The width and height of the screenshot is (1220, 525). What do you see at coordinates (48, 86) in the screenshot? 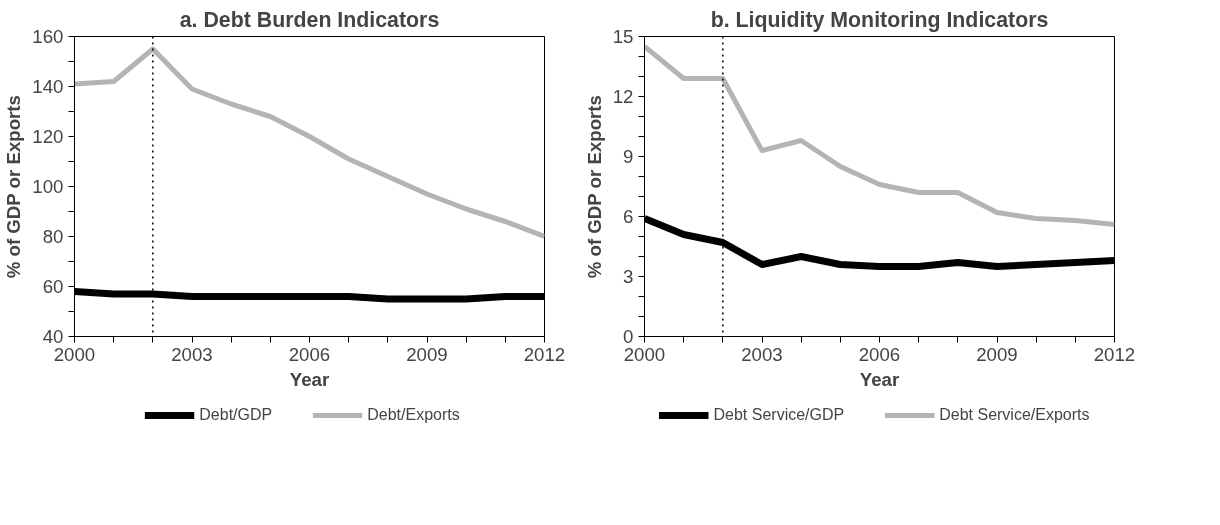
I see `y-tick-label: 140` at bounding box center [48, 86].